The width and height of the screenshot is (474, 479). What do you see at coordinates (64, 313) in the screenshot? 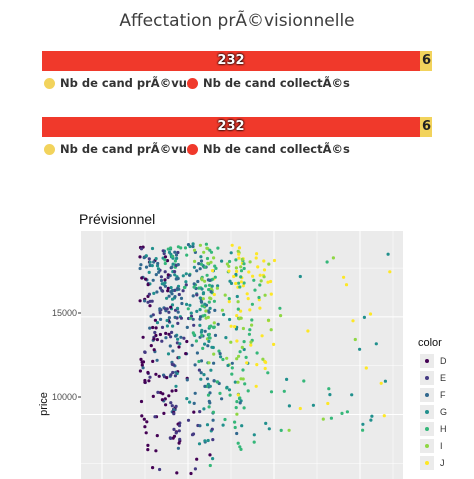
I see `y-tick-label: 15000` at bounding box center [64, 313].